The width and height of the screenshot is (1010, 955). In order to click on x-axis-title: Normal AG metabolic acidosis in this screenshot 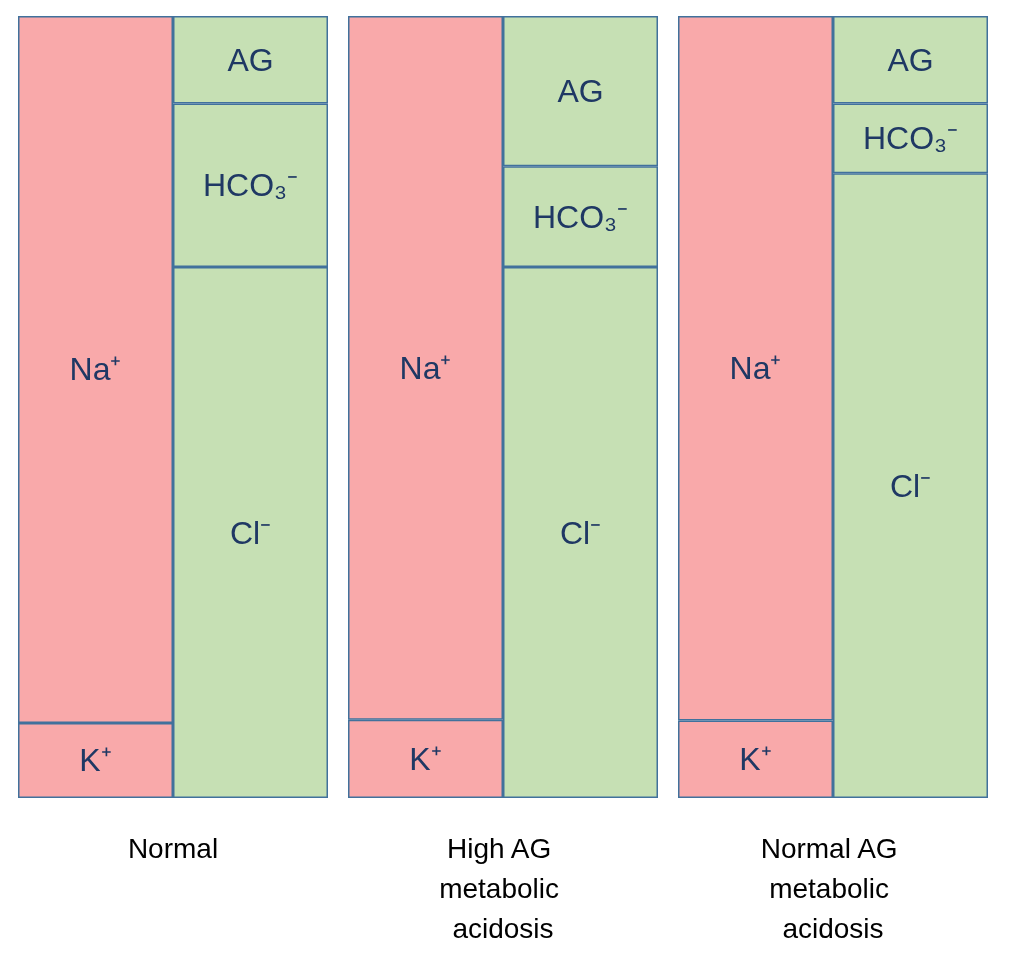, I will do `click(833, 888)`.